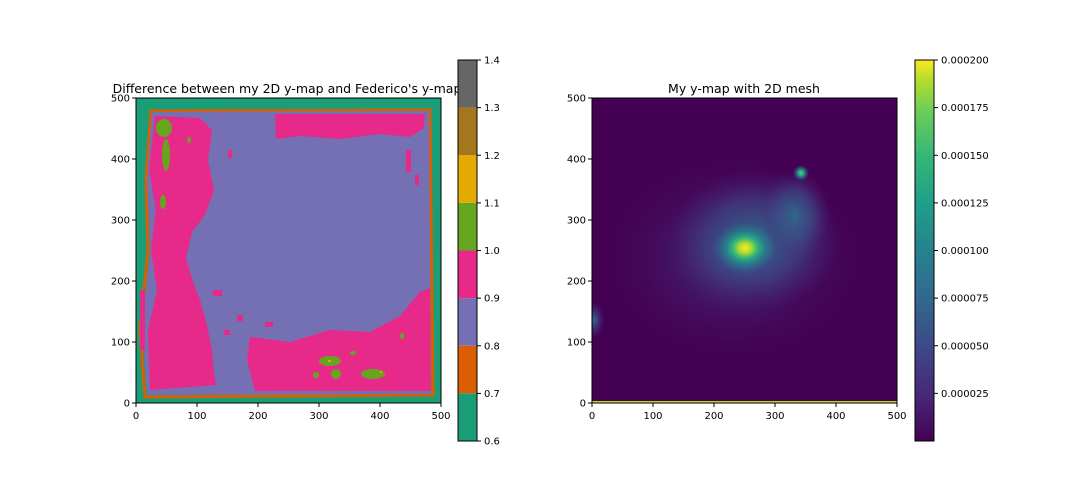  I want to click on left-region-pink-top, so click(350, 126).